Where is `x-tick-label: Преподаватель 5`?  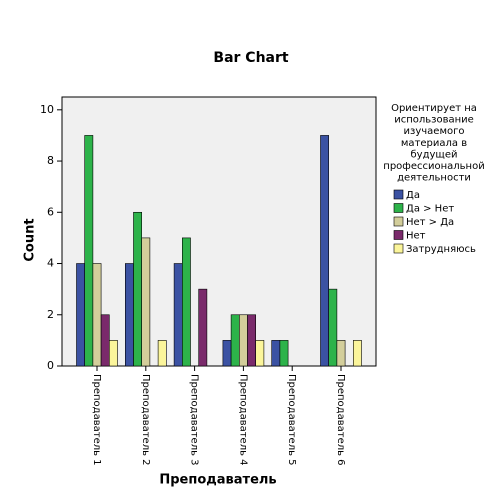
x-tick-label: Преподаватель 5 is located at coordinates (291, 420).